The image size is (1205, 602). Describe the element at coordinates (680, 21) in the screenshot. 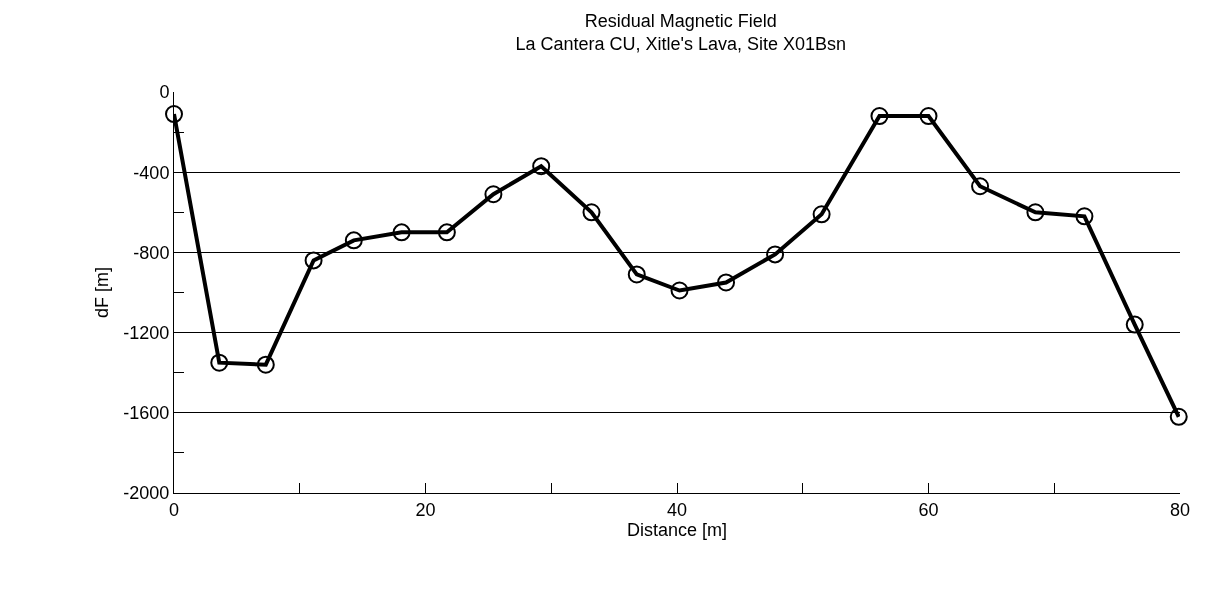

I see `chart-title: Residual Magnetic Field` at that location.